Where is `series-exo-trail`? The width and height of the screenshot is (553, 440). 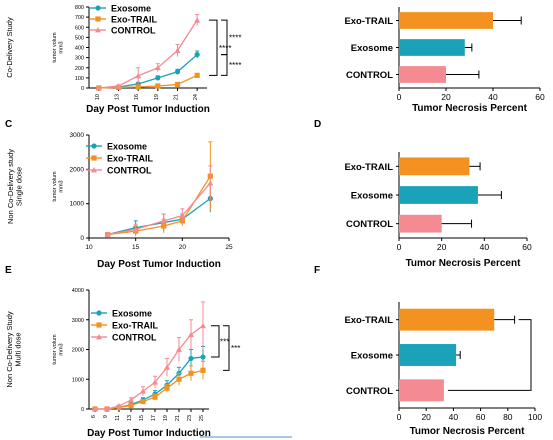
series-exo-trail is located at coordinates (149, 386).